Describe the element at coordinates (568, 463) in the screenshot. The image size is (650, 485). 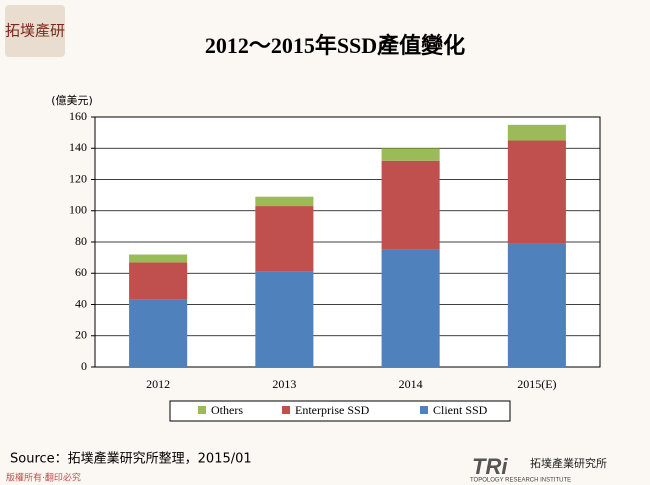
I see `brand-name: 拓墣產業研究所` at that location.